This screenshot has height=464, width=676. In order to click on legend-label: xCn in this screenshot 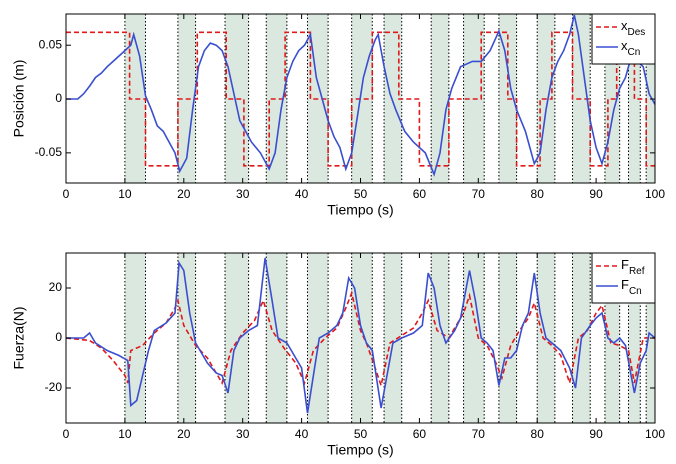, I will do `click(630, 47)`.